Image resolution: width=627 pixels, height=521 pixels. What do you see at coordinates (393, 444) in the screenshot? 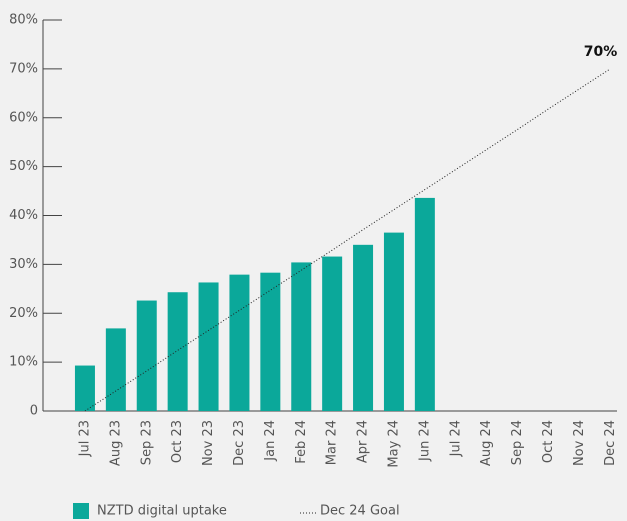
I see `x-tick-label: May 24` at bounding box center [393, 444].